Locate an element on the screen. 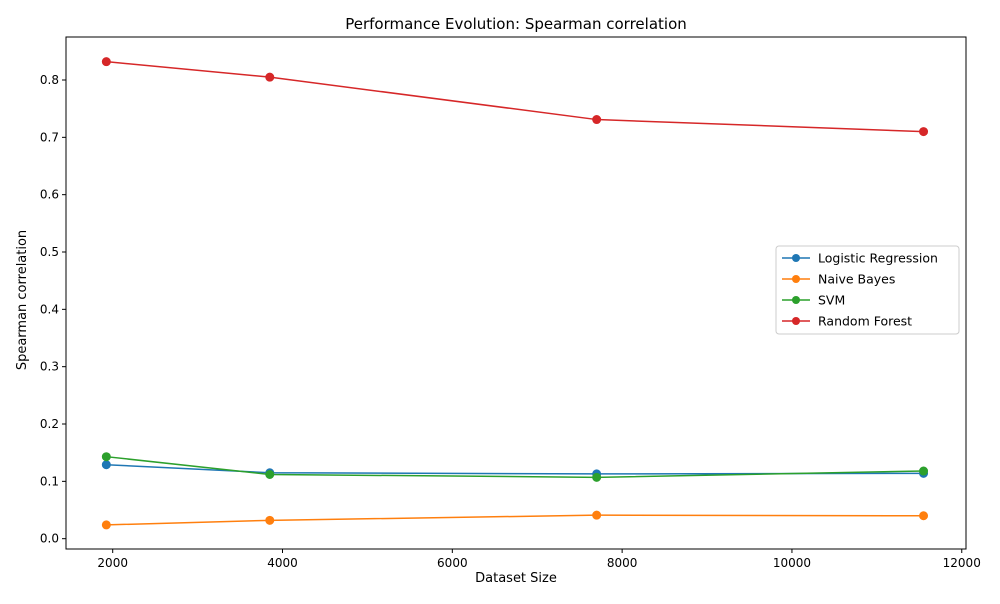 This screenshot has height=604, width=1000. y-tick-label: 0.2 is located at coordinates (49, 424).